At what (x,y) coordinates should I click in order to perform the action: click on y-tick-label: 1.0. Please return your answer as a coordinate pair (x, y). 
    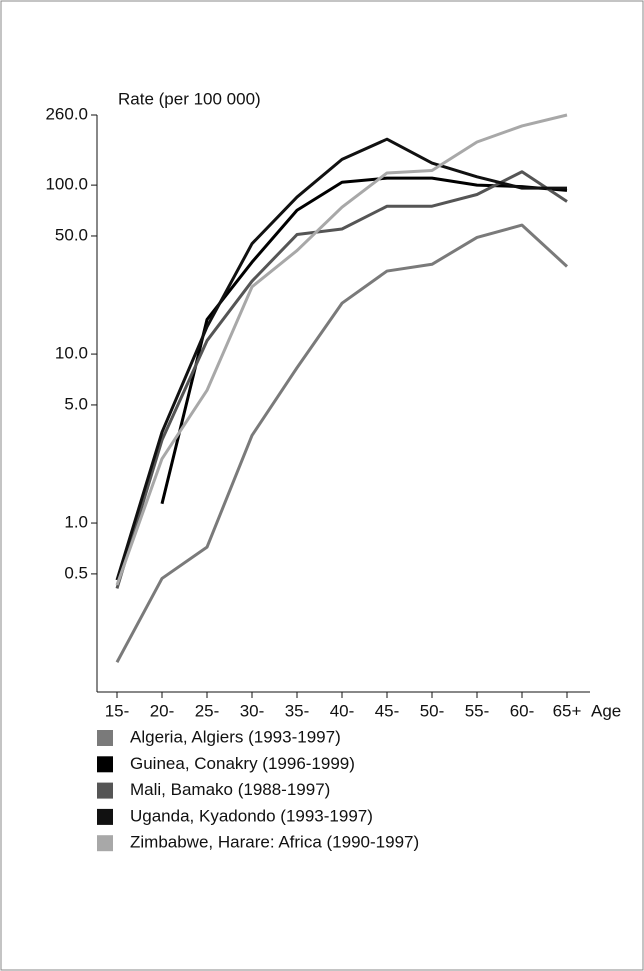
    Looking at the image, I should click on (76, 522).